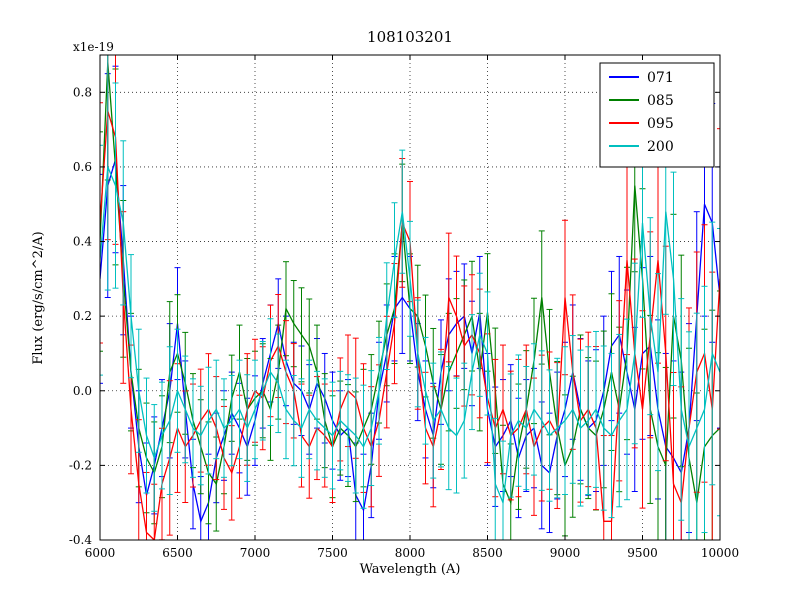 The image size is (800, 600). What do you see at coordinates (565, 553) in the screenshot?
I see `x-tick-label: 9000` at bounding box center [565, 553].